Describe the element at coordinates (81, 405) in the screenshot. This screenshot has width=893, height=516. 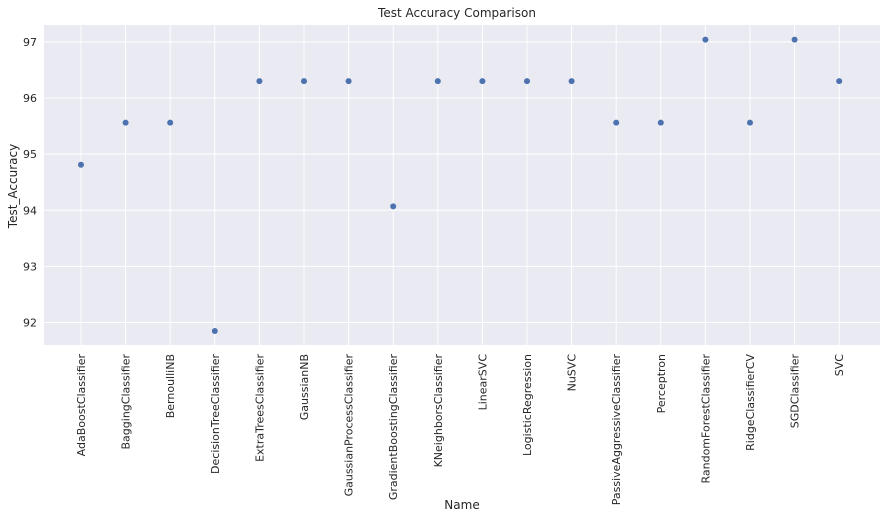
I see `x-tick-label: AdaBoostClassifier` at that location.